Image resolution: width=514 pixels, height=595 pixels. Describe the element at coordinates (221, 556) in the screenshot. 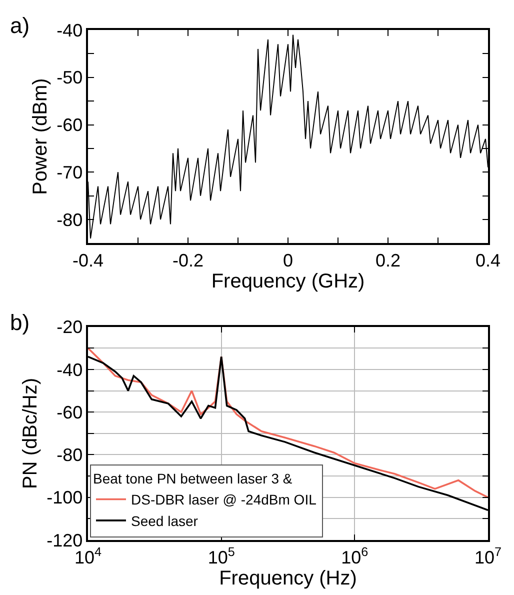

I see `x-tick-label: 10$^{5}$` at that location.